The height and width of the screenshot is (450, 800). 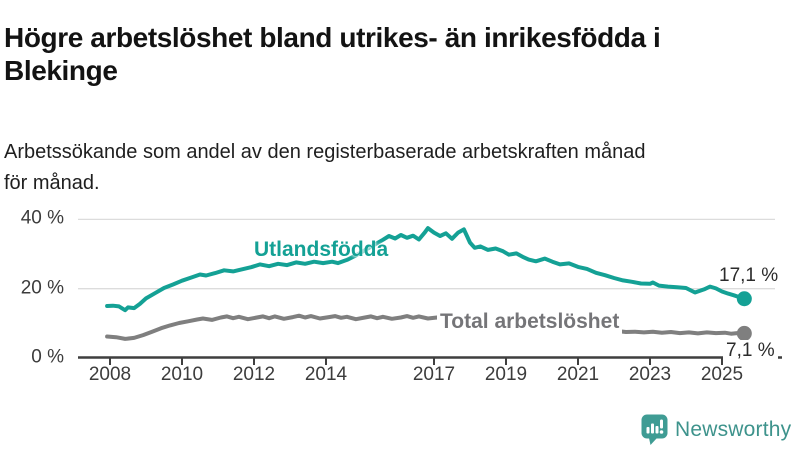 What do you see at coordinates (530, 322) in the screenshot?
I see `series-label-total-arbetsloshet: Total arbetslöshet` at bounding box center [530, 322].